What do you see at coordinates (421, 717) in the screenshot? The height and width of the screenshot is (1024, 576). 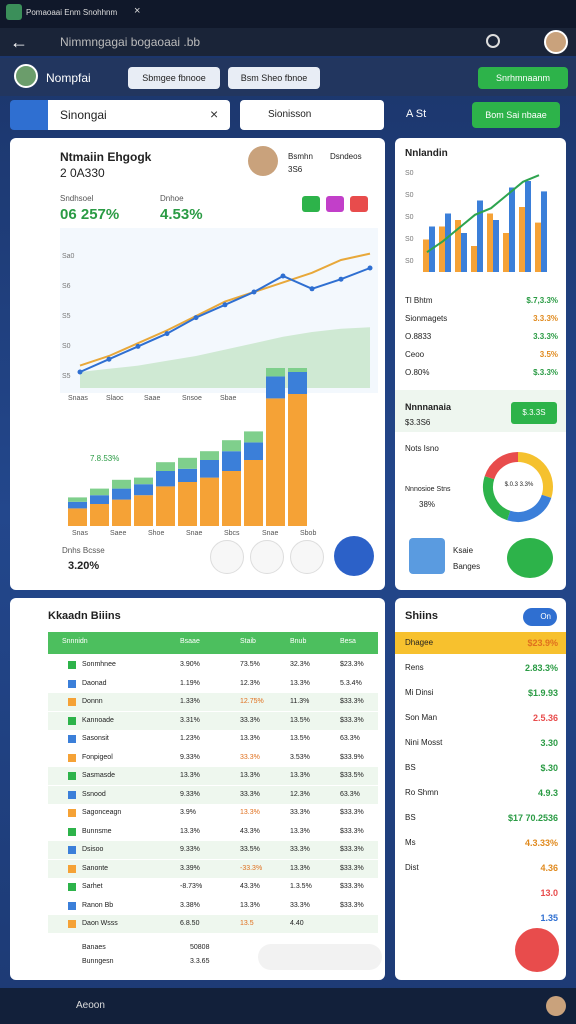 I see `list-label: Son Man` at bounding box center [421, 717].